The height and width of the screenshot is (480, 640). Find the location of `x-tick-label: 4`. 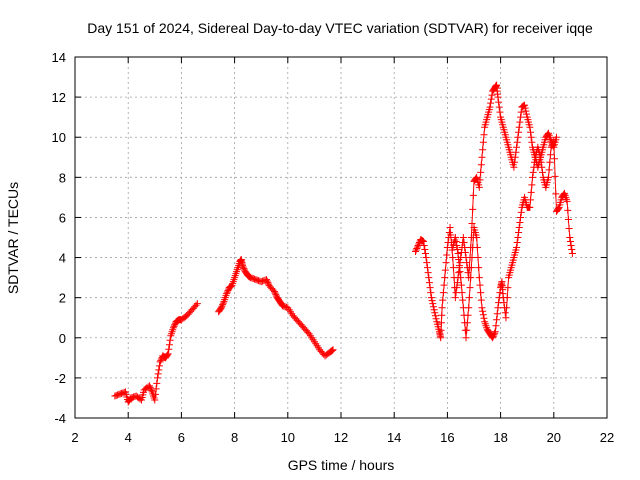

x-tick-label: 4 is located at coordinates (128, 437).